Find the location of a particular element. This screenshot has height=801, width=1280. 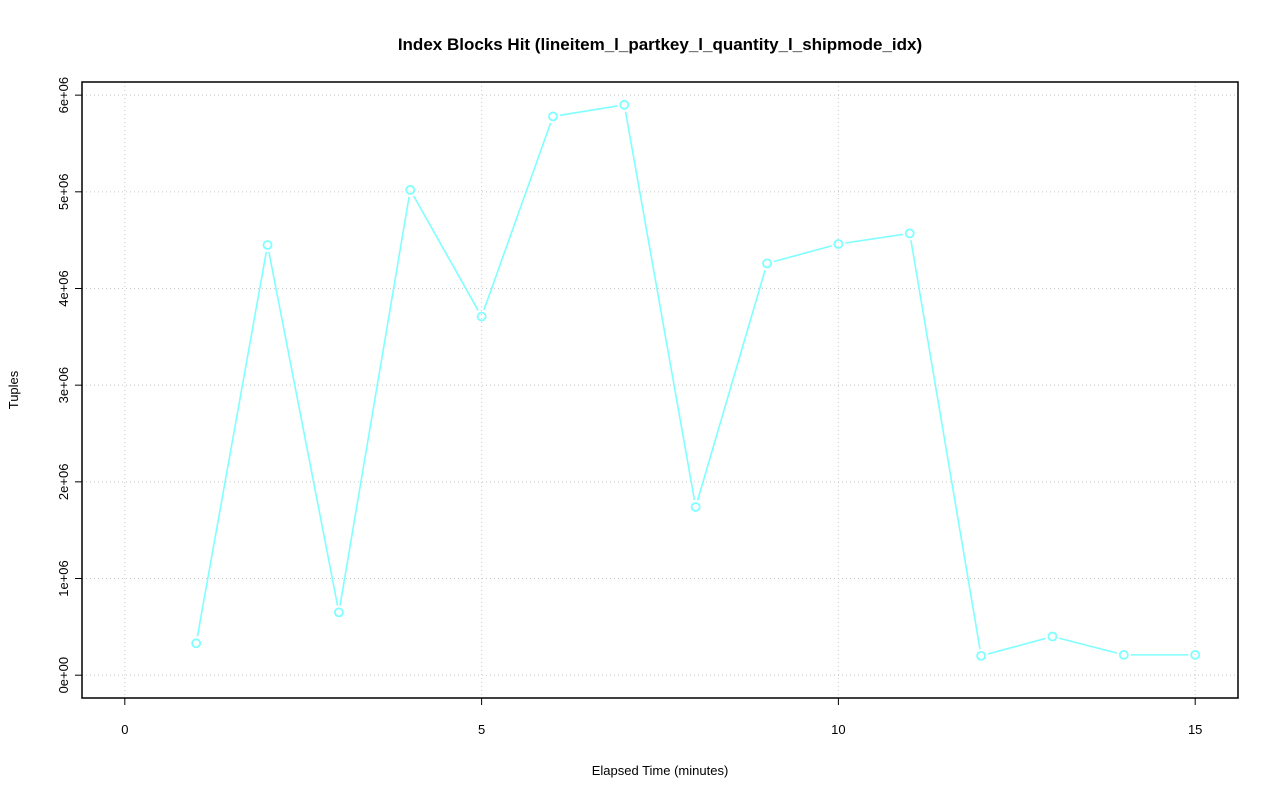

x-tick-label: 15 is located at coordinates (1195, 729).